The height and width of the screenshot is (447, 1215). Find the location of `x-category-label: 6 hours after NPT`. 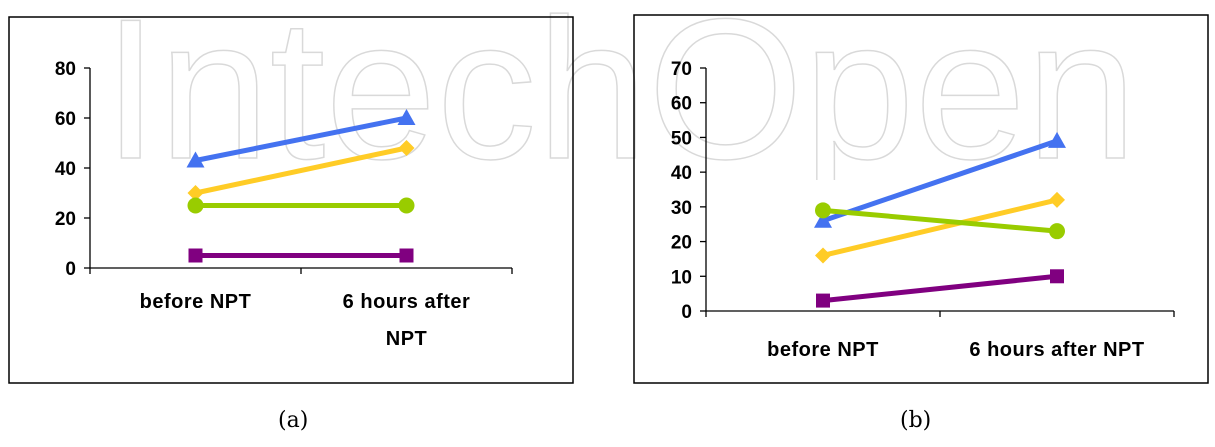

x-category-label: 6 hours after NPT is located at coordinates (1056, 350).